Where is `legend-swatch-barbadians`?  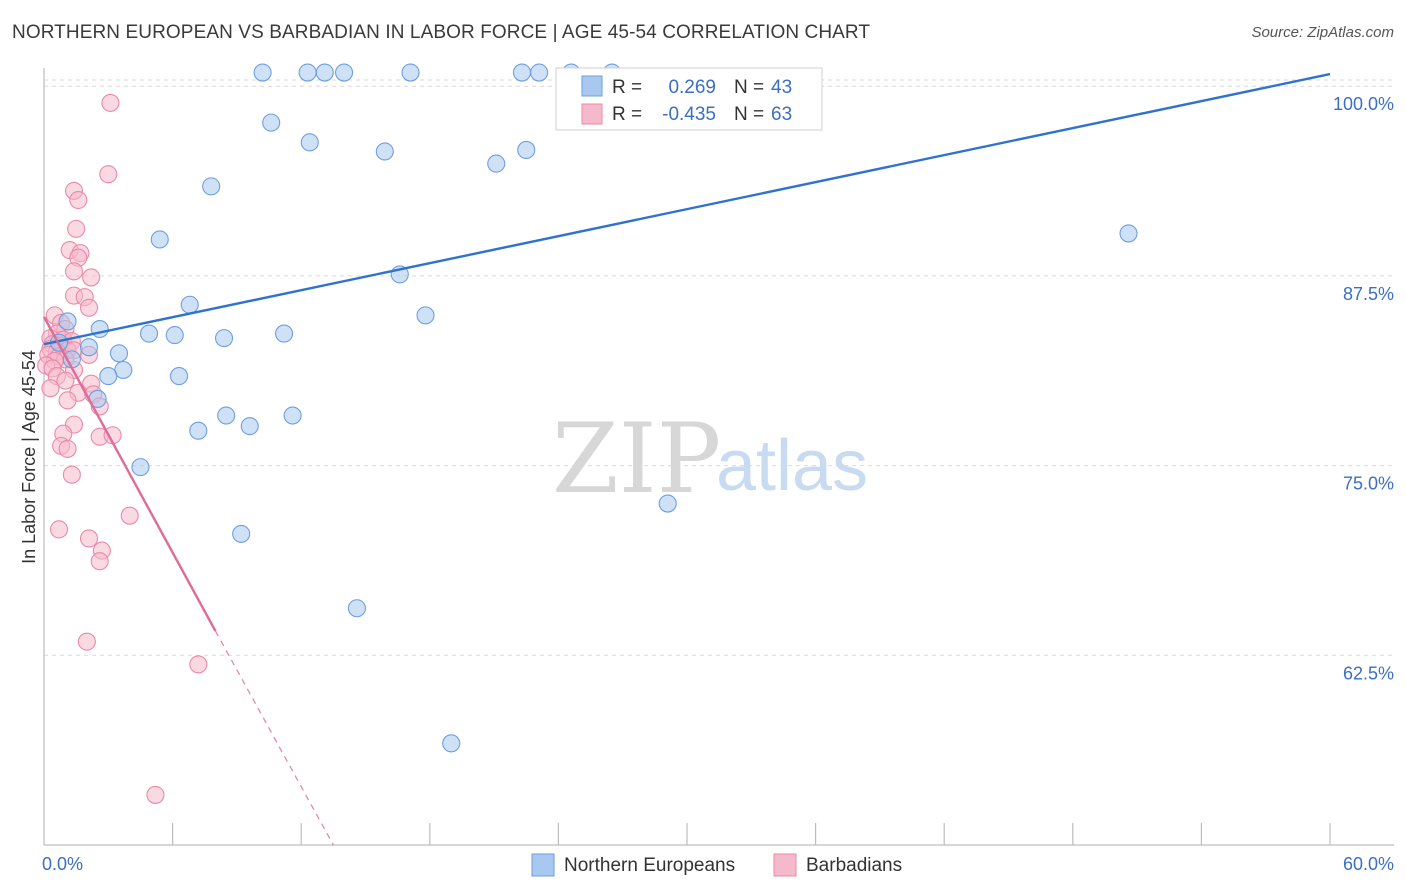 legend-swatch-barbadians is located at coordinates (785, 865).